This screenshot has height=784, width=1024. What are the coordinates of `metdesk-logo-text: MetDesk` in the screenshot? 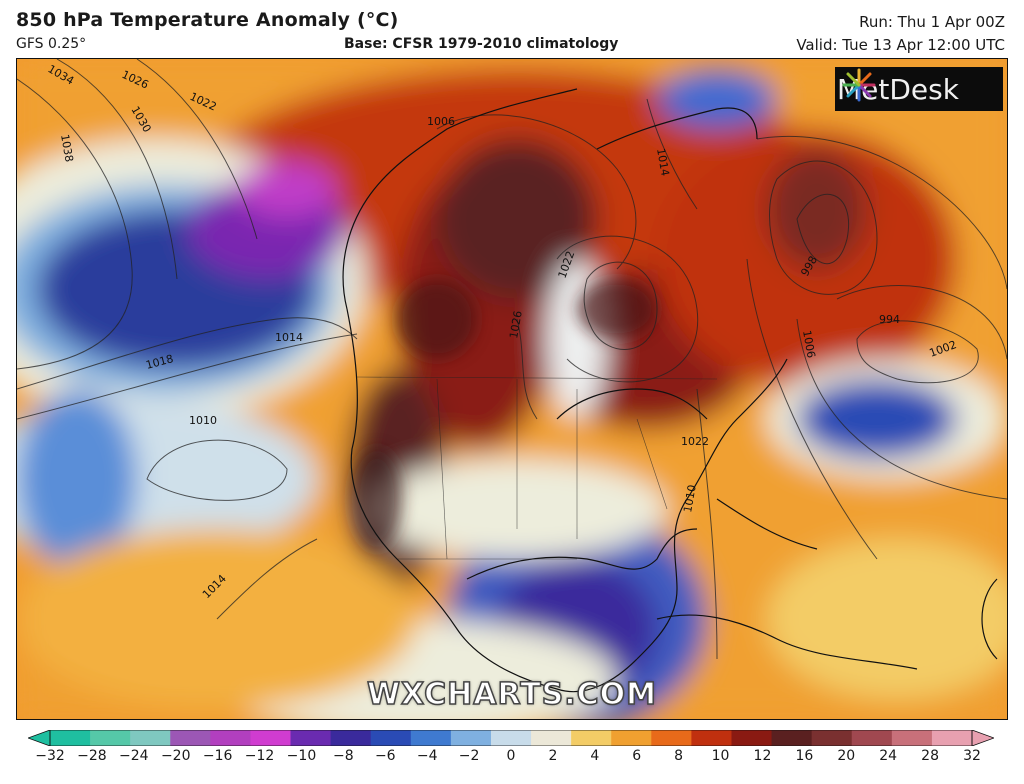 It's located at (898, 89).